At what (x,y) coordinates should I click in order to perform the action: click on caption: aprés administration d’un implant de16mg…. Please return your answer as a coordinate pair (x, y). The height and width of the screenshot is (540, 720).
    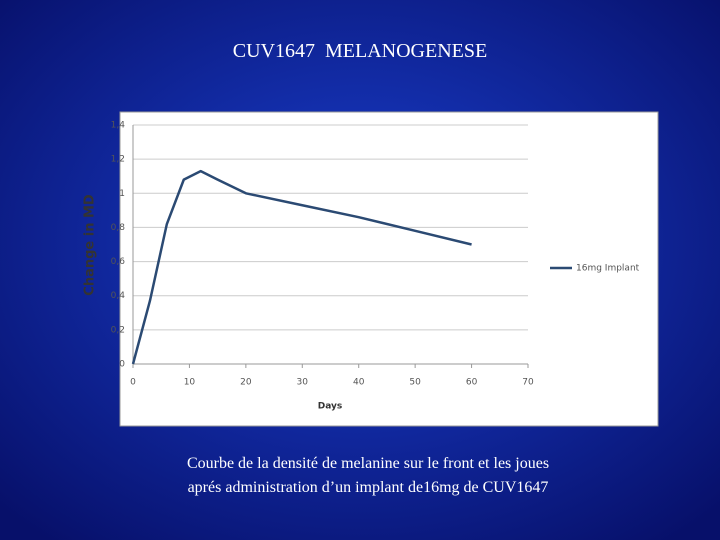
    Looking at the image, I should click on (368, 487).